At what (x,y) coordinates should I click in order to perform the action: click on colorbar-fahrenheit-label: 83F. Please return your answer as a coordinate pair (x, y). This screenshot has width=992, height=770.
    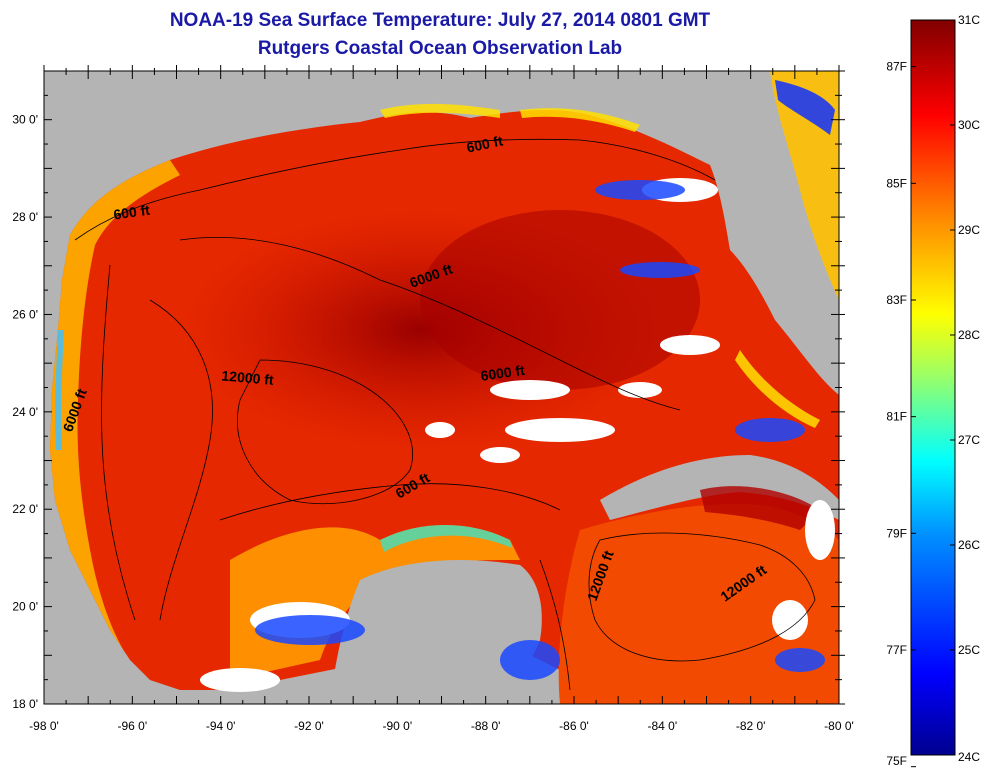
    Looking at the image, I should click on (896, 300).